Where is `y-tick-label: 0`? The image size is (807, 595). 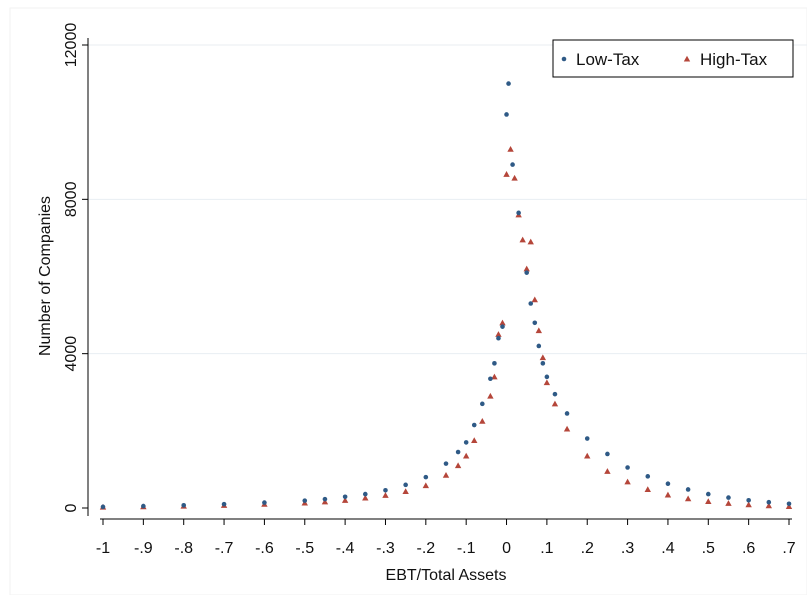 y-tick-label: 0 is located at coordinates (71, 507).